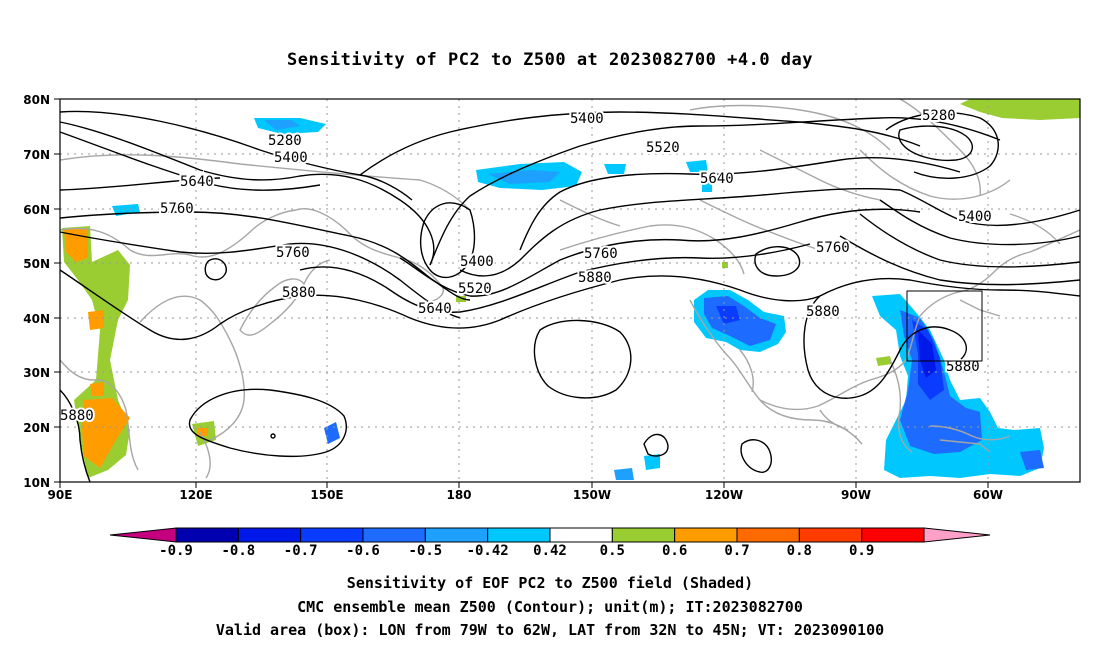 This screenshot has width=1100, height=650. Describe the element at coordinates (36, 319) in the screenshot. I see `lat-label-40n: 40N` at that location.